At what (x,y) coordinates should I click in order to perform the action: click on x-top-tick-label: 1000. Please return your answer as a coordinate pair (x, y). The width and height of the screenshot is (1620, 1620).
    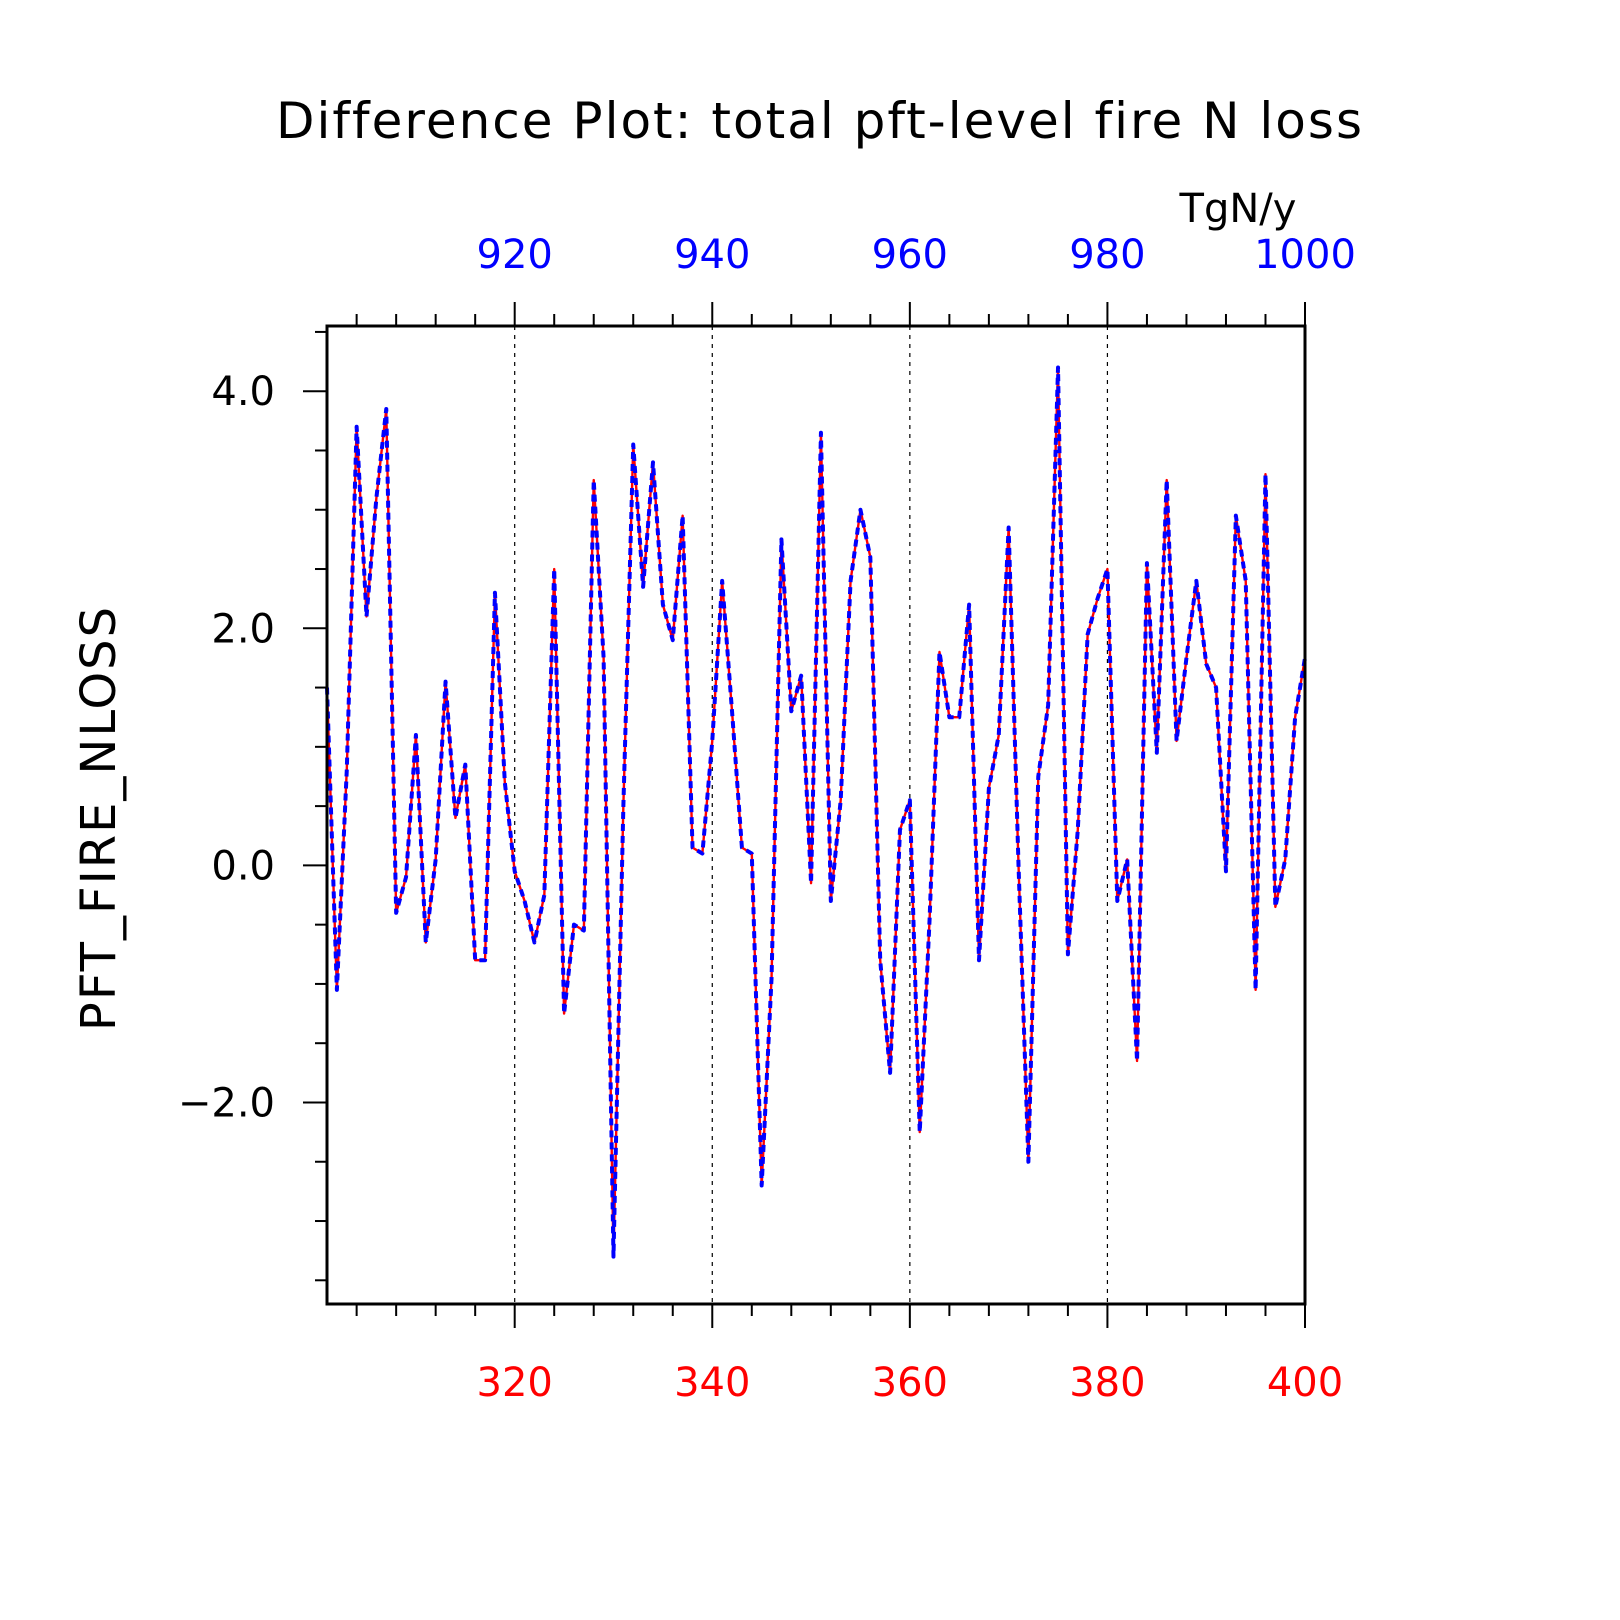
    Looking at the image, I should click on (1305, 255).